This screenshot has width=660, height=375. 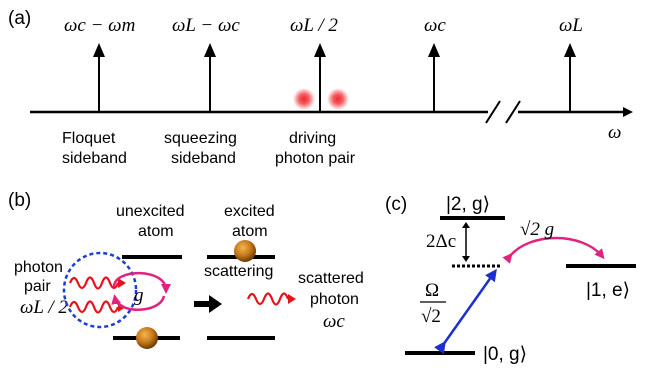 What do you see at coordinates (608, 290) in the screenshot?
I see `state-1e-label: |1, e⟩` at bounding box center [608, 290].